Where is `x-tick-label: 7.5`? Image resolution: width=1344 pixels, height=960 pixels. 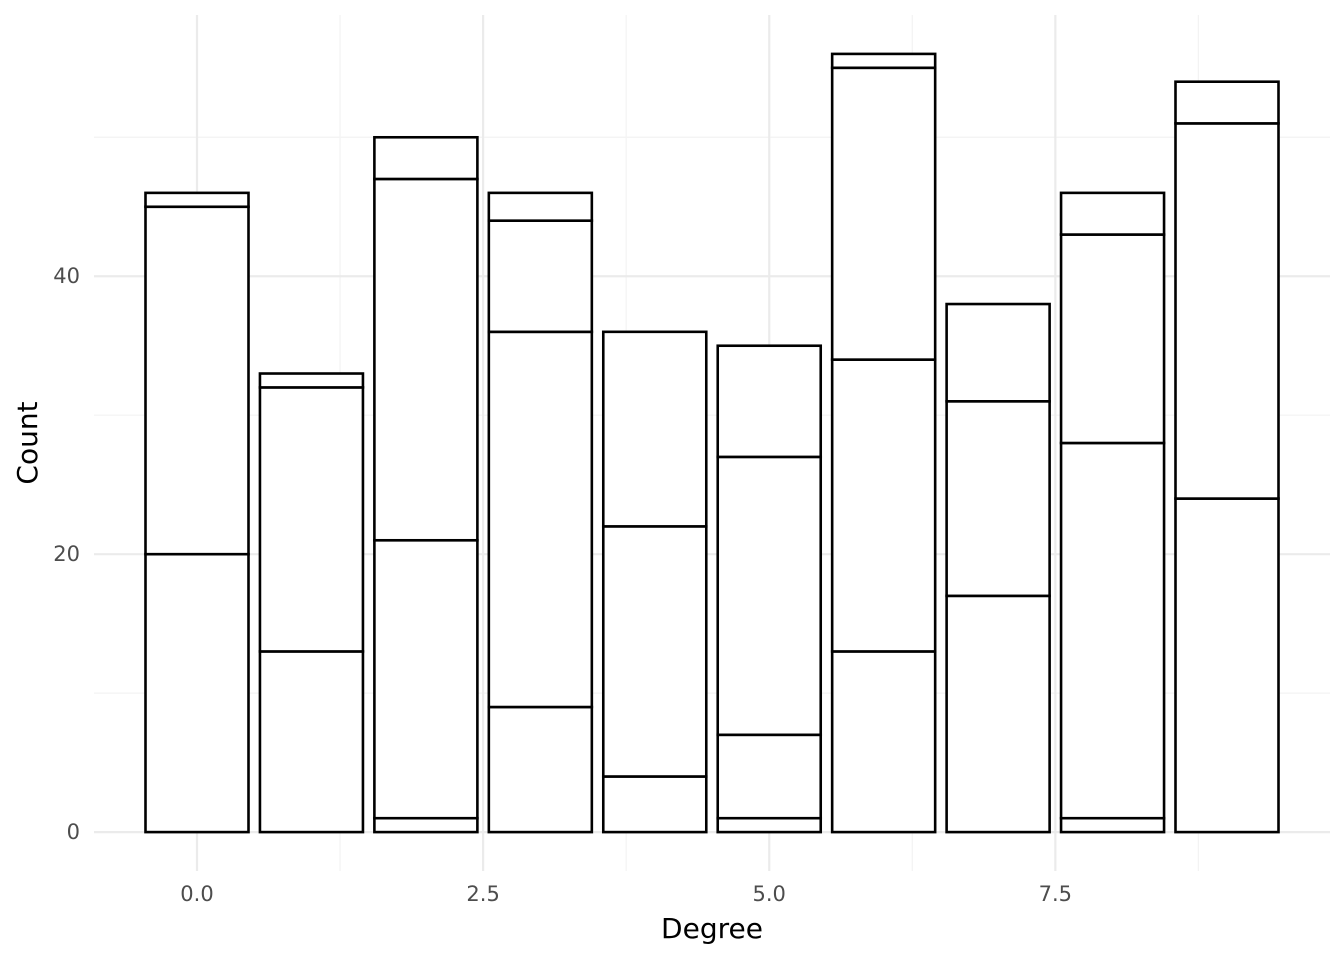 x-tick-label: 7.5 is located at coordinates (1055, 894).